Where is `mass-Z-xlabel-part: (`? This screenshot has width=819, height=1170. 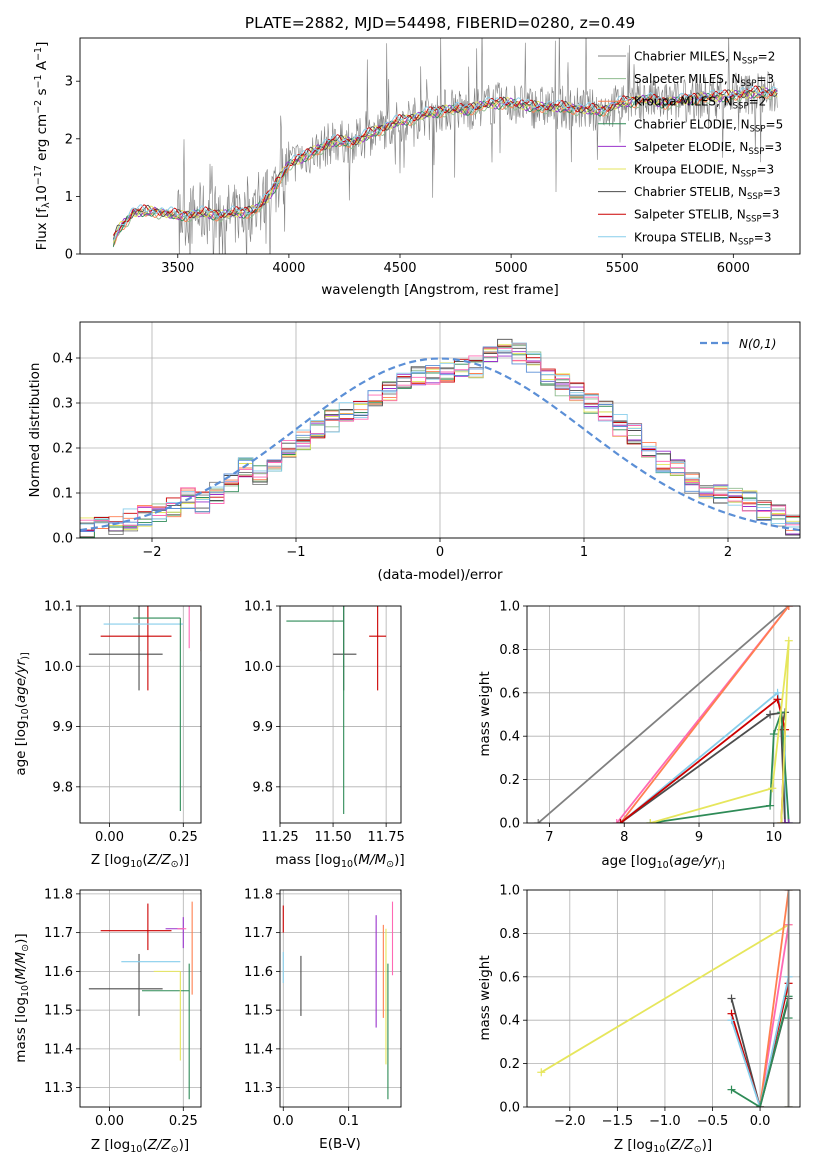
mass-Z-xlabel-part: ( is located at coordinates (144, 1145).